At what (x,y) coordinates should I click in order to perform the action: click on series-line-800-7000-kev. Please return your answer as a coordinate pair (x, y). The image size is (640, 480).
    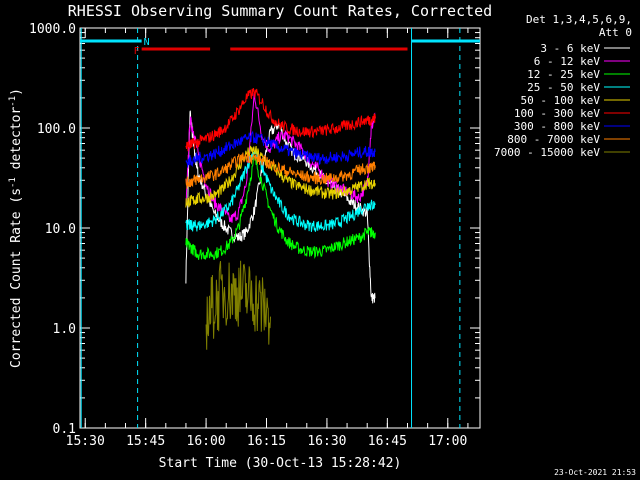
    Looking at the image, I should click on (280, 170).